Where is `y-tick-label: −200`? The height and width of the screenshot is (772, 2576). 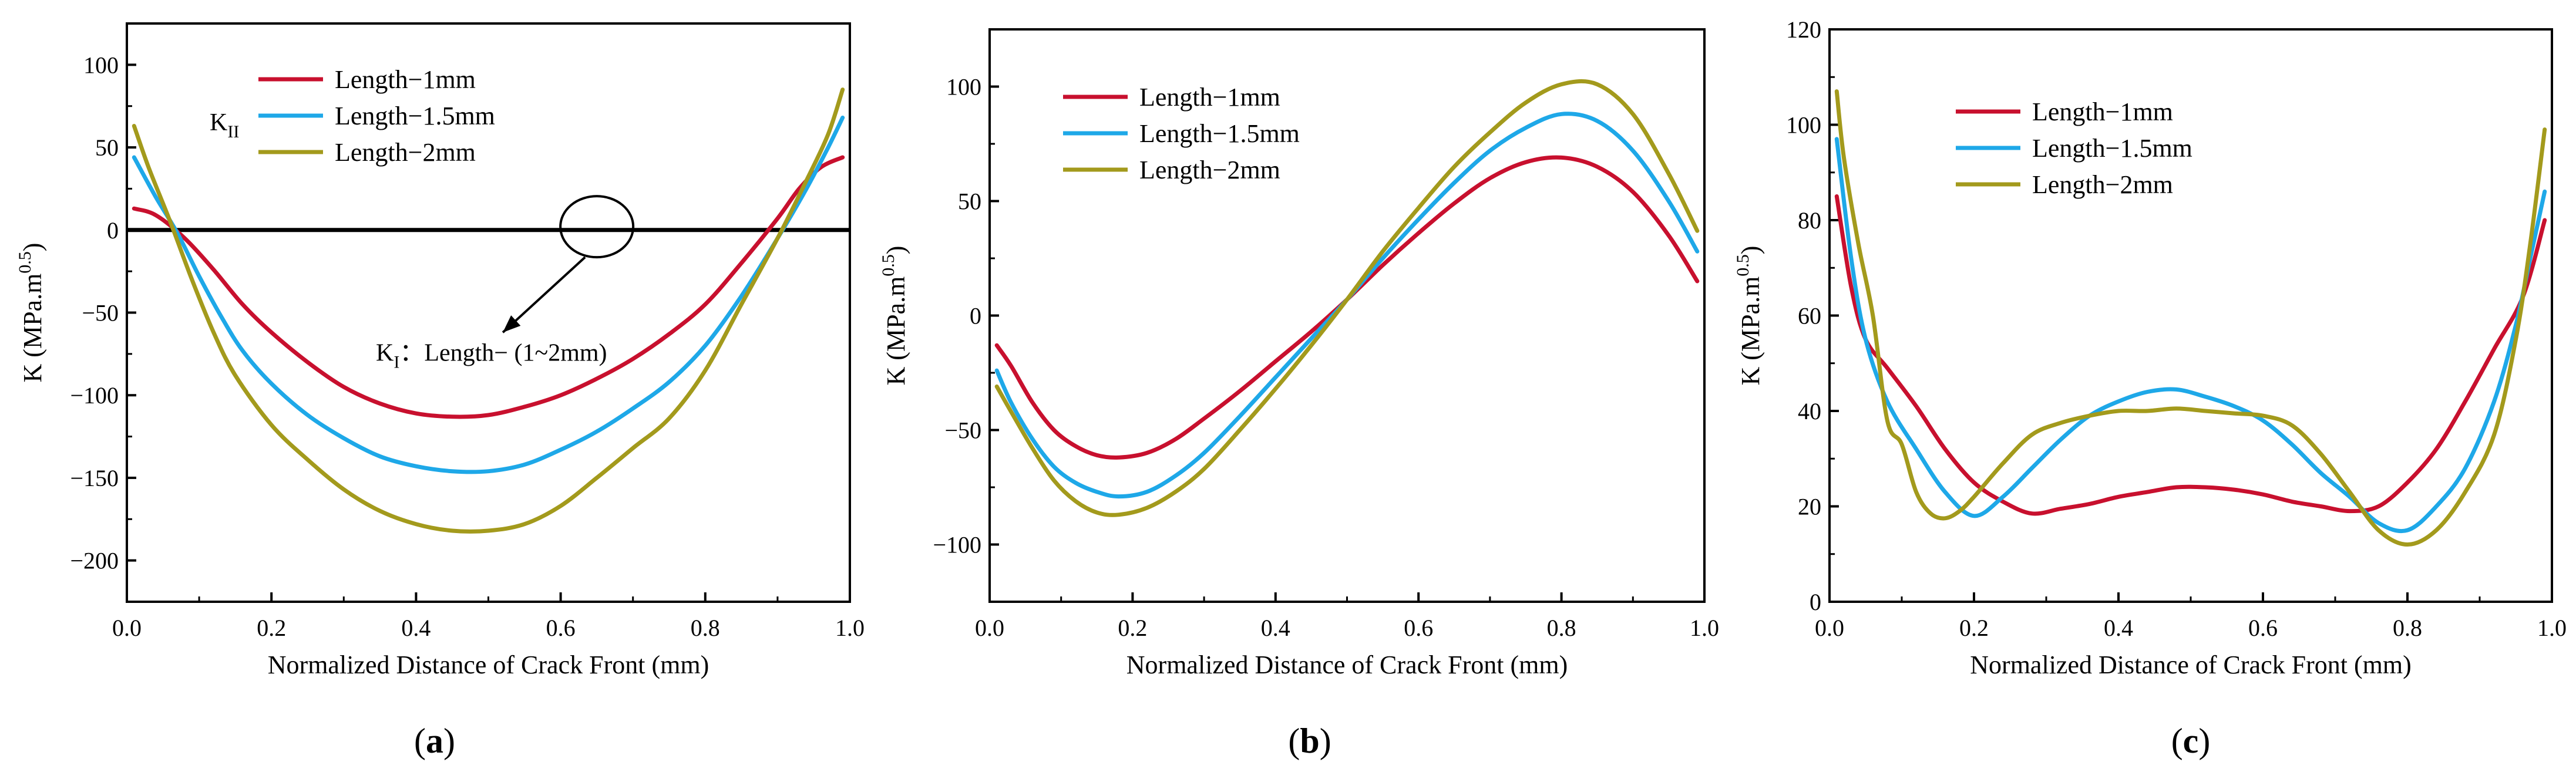 y-tick-label: −200 is located at coordinates (94, 561).